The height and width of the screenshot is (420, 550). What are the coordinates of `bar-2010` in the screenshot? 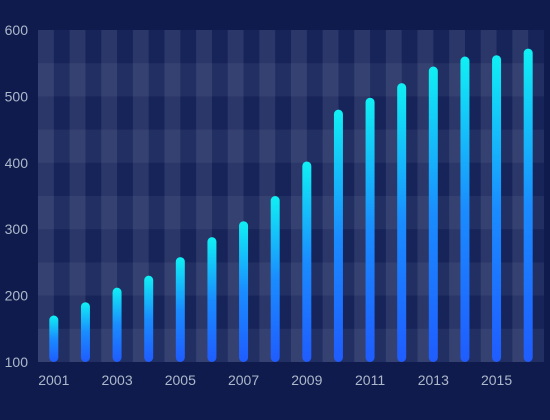 It's located at (338, 236).